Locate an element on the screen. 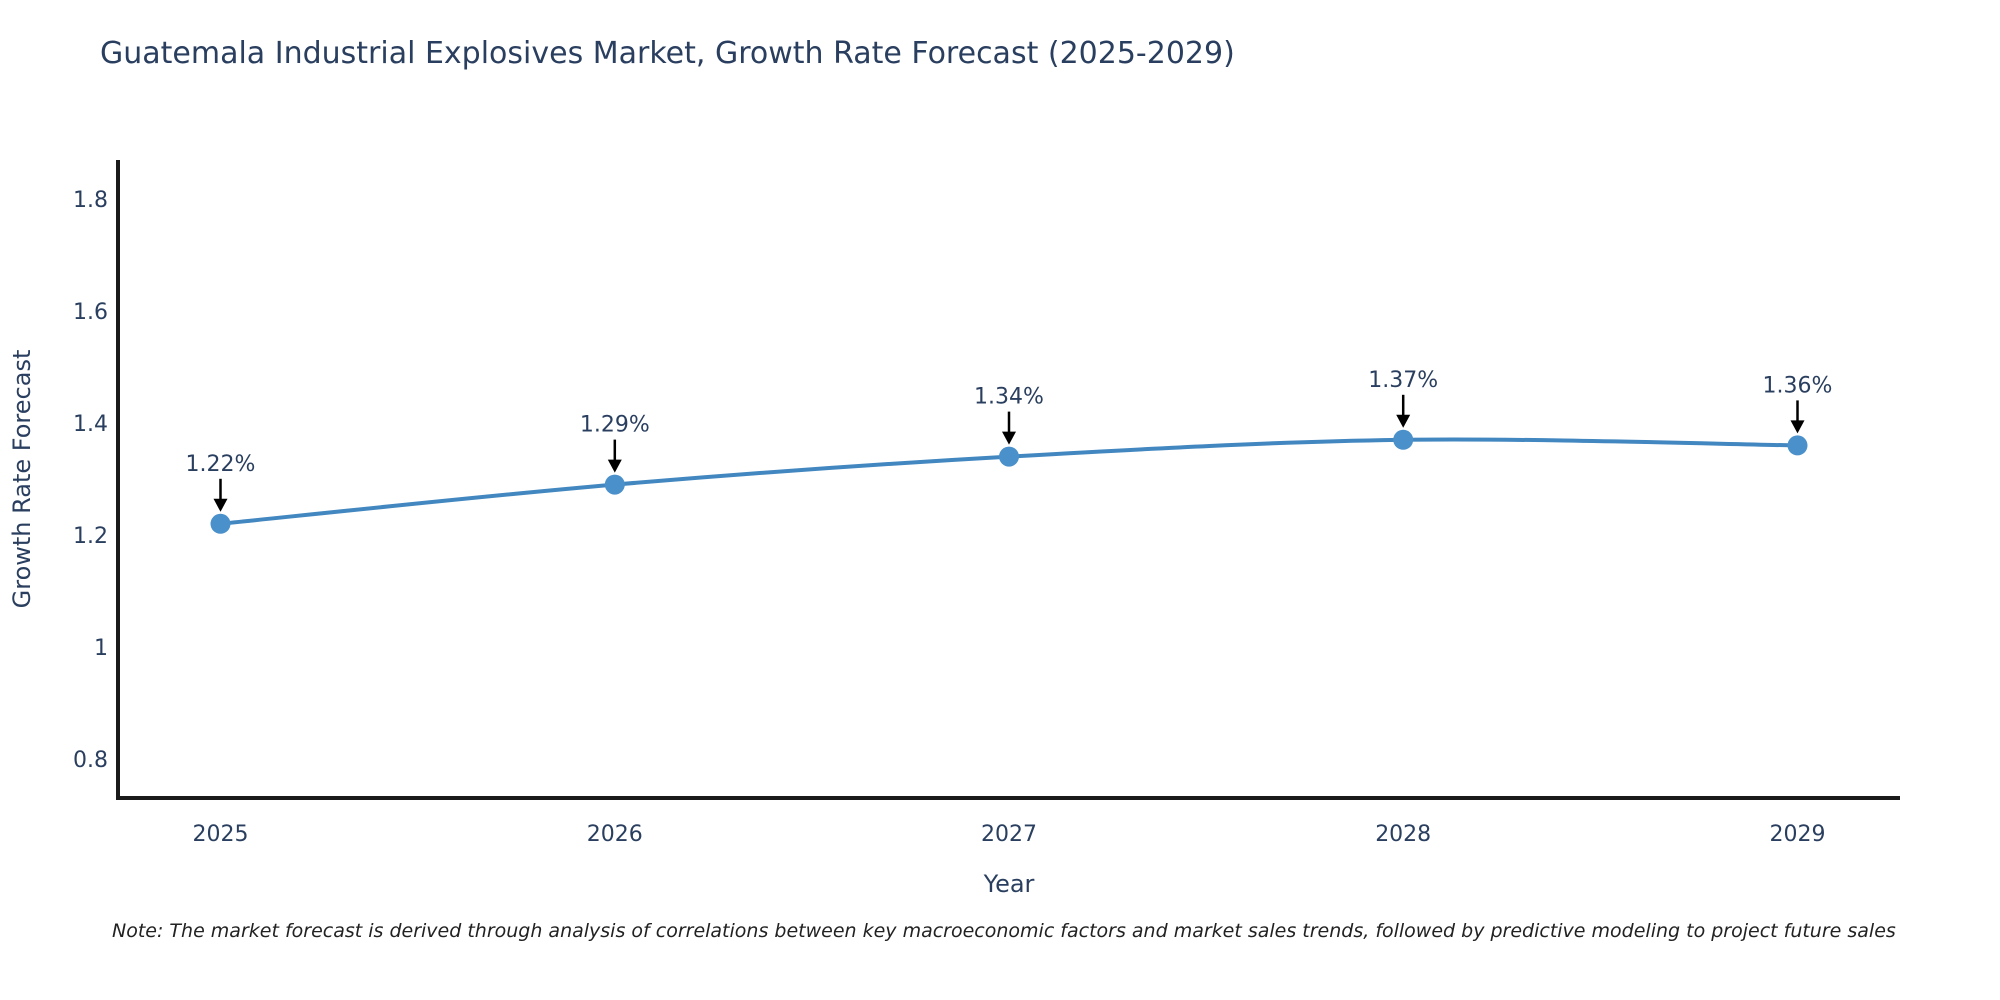 Image resolution: width=2000 pixels, height=1000 pixels. y-axis-tick-label: 1.8 is located at coordinates (90, 200).